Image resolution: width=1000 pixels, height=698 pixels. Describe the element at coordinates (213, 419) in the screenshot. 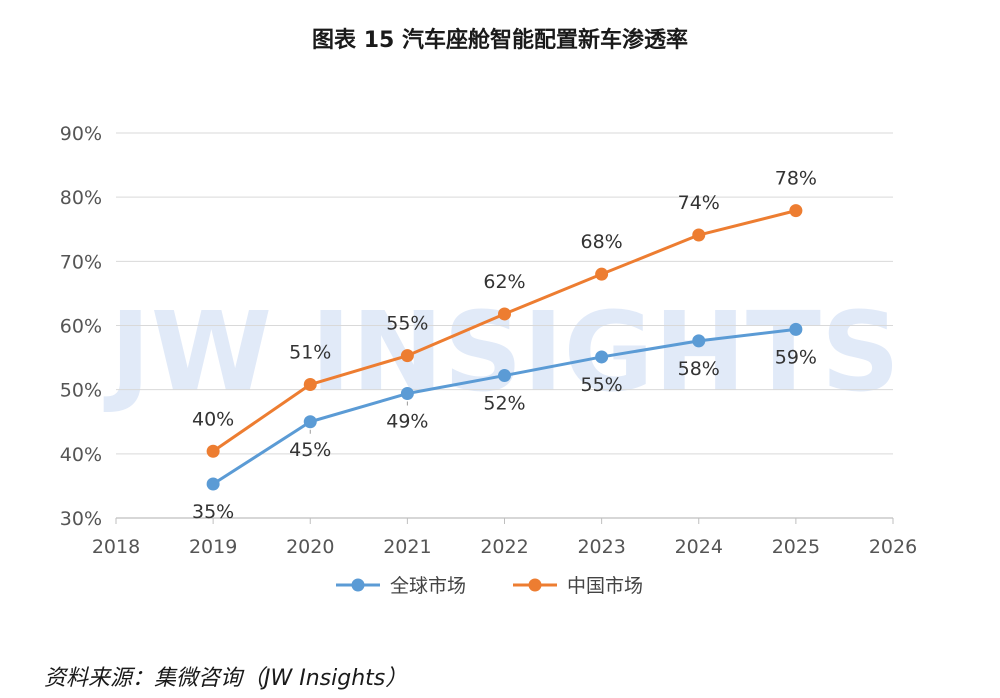

I see `data-label: 40%` at that location.